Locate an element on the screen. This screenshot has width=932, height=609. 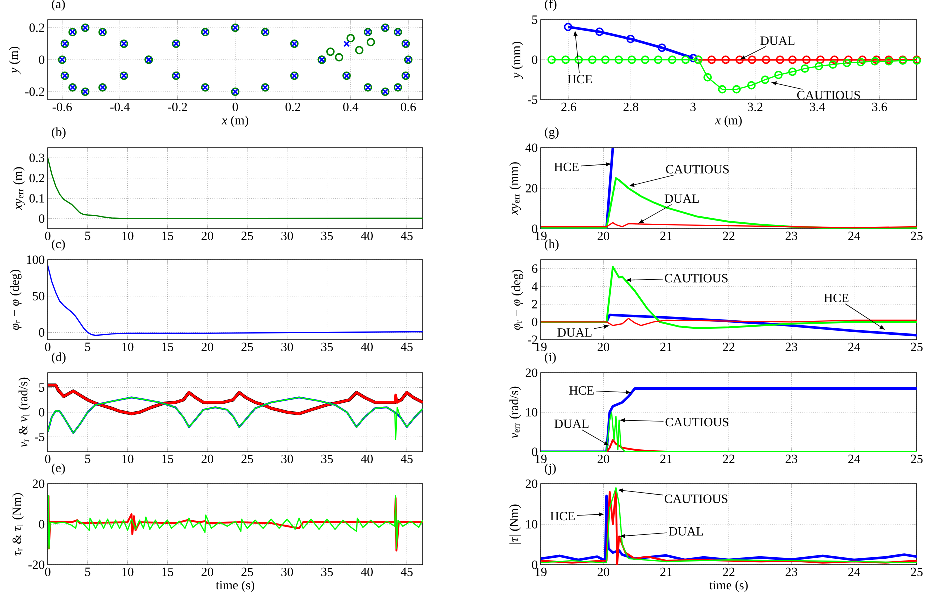
y-tick-label: 50 is located at coordinates (39, 296).